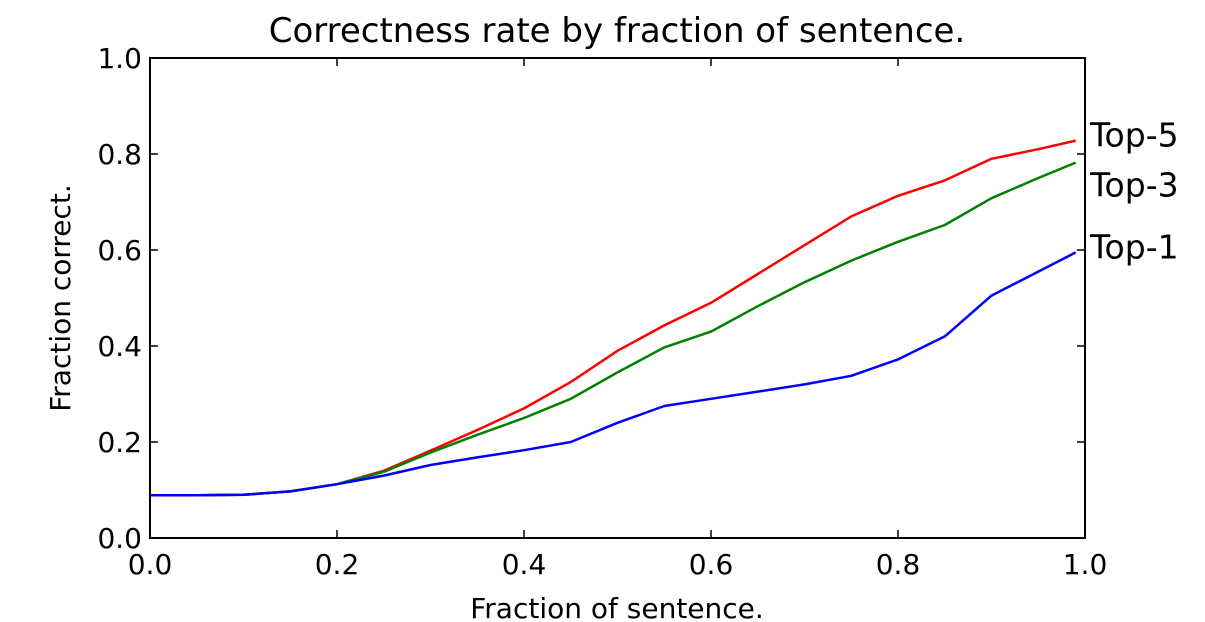  What do you see at coordinates (1134, 185) in the screenshot?
I see `series-label-top-3: Top-3` at bounding box center [1134, 185].